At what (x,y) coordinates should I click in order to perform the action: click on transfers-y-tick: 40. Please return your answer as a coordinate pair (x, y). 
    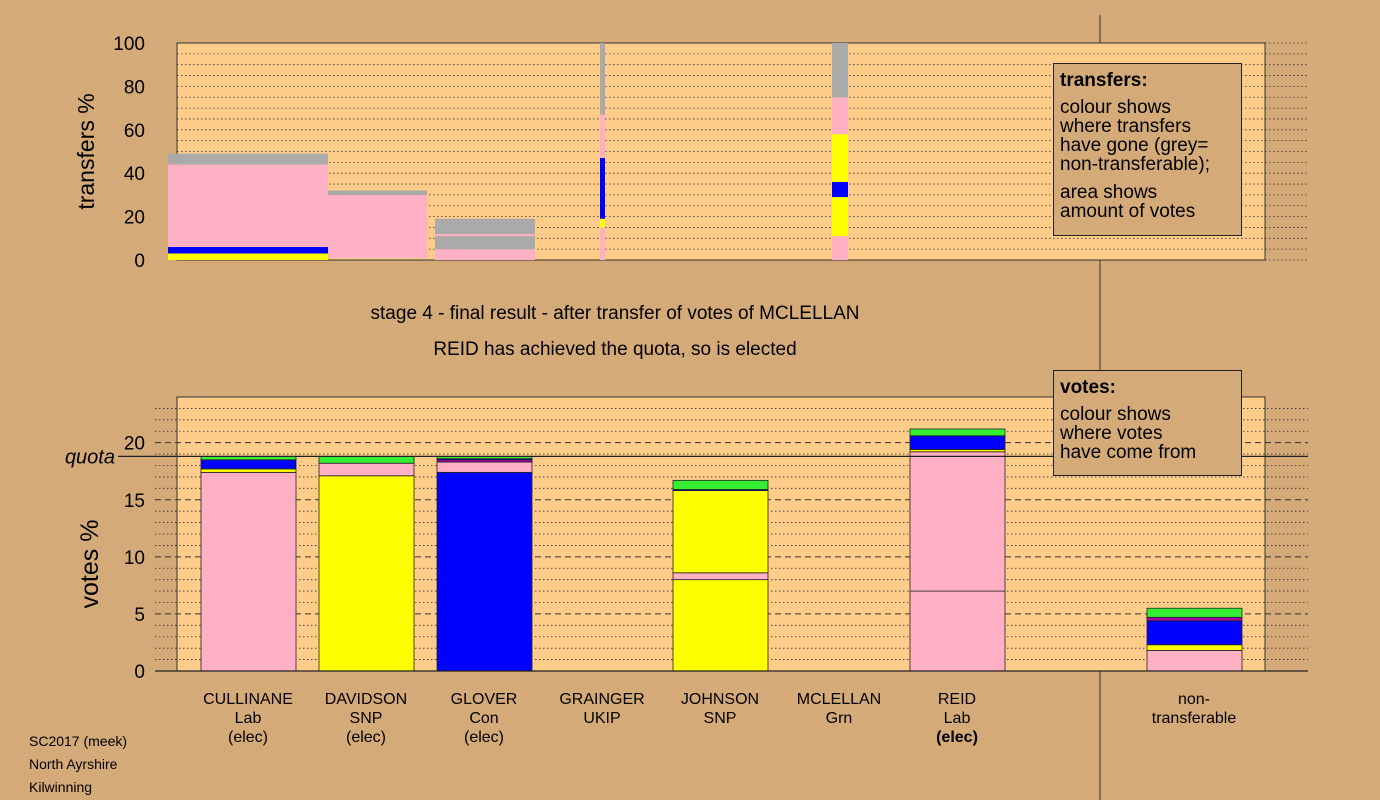
    Looking at the image, I should click on (134, 174).